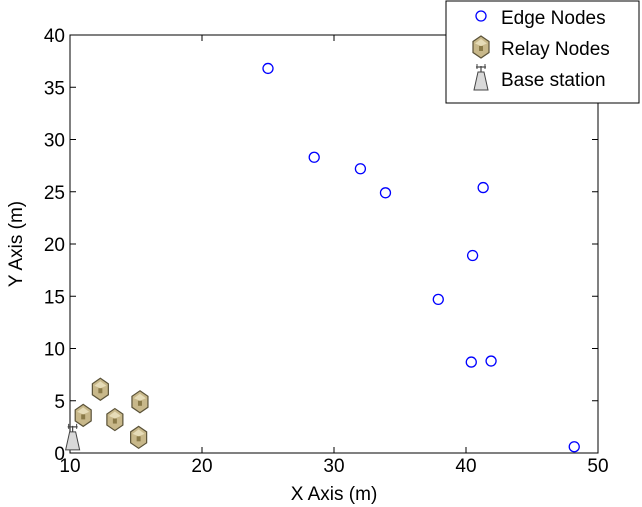 Image resolution: width=642 pixels, height=507 pixels. Describe the element at coordinates (59, 454) in the screenshot. I see `y-tick-label: 0` at that location.